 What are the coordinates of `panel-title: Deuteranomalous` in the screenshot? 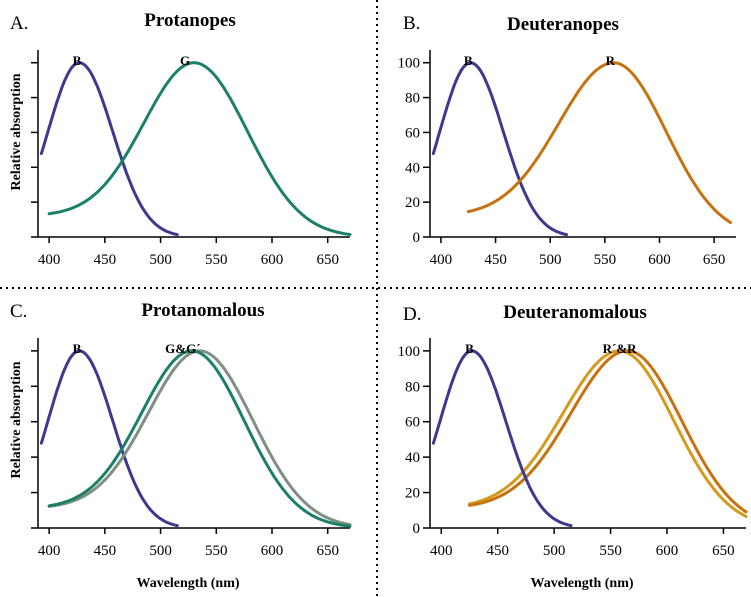 It's located at (575, 312).